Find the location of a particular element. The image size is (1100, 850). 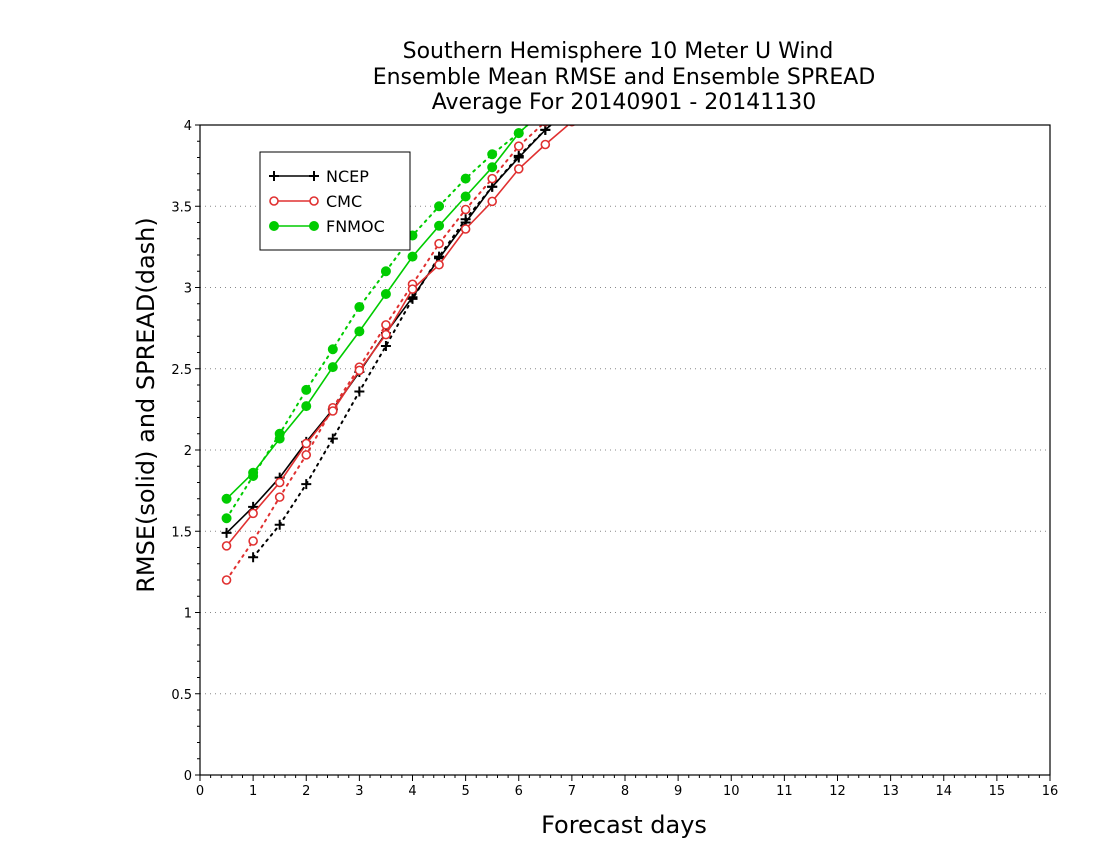

x-tick-label: 7 is located at coordinates (572, 791).